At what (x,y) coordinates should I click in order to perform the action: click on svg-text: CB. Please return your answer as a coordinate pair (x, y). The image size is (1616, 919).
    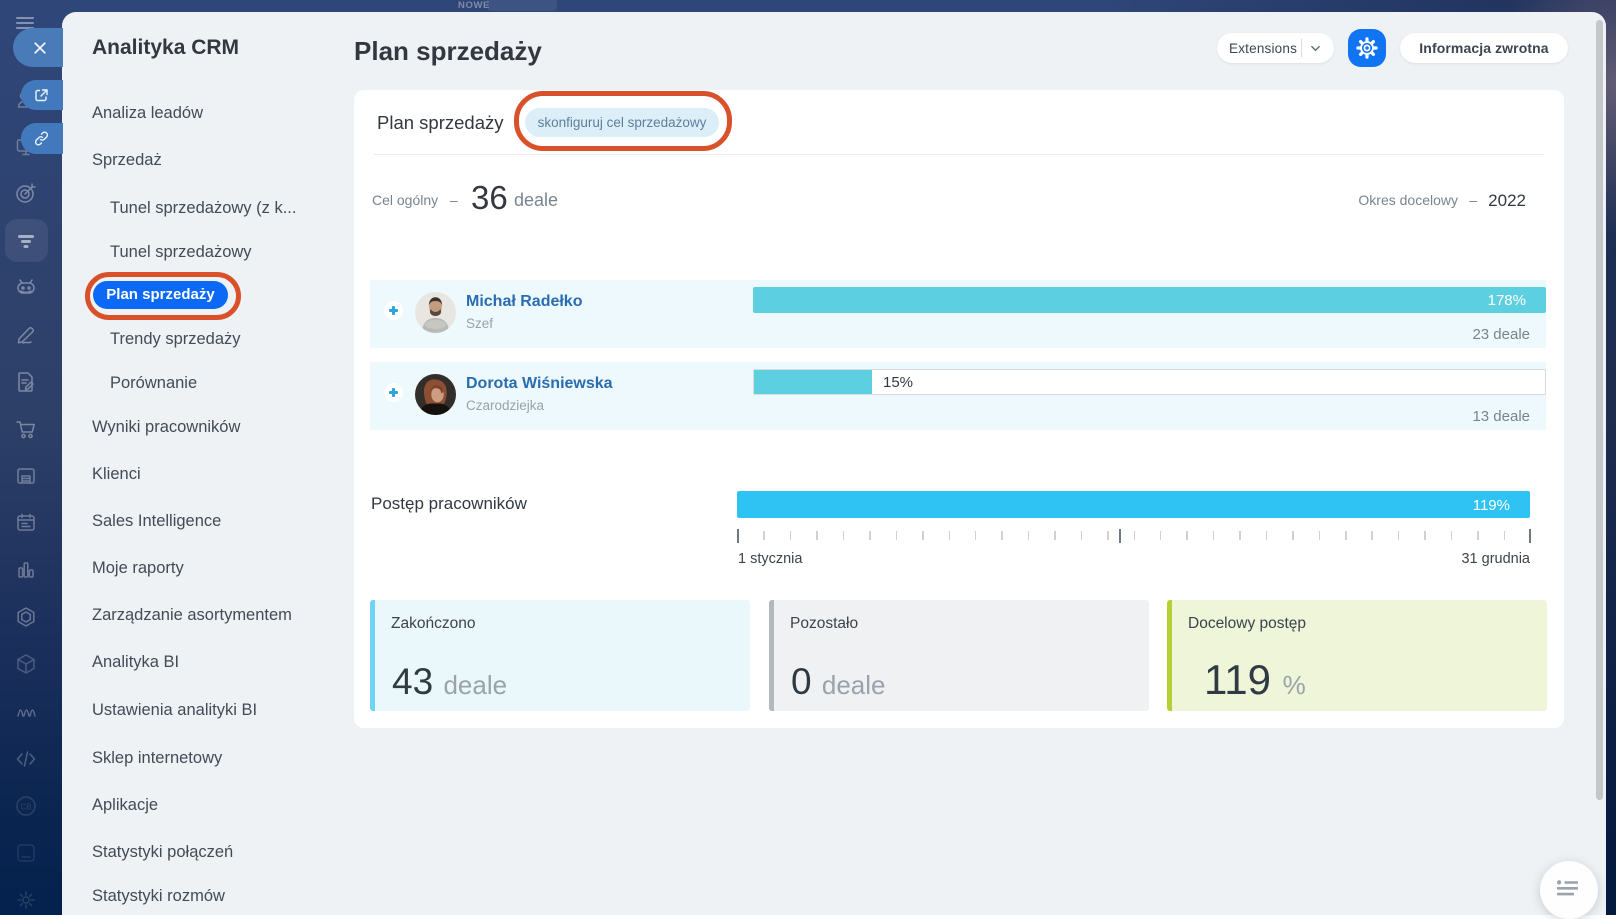
    Looking at the image, I should click on (25, 807).